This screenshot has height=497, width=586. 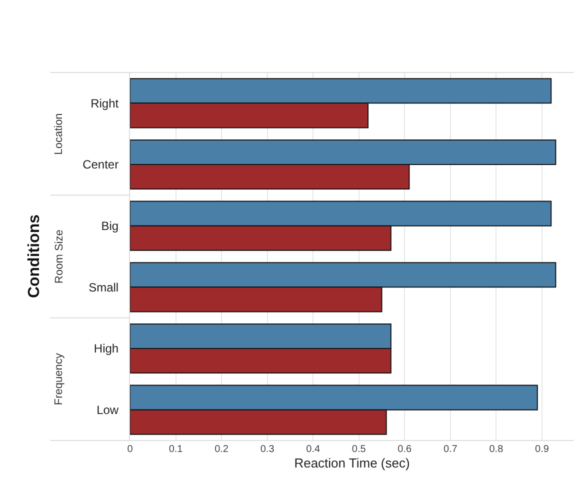 What do you see at coordinates (105, 103) in the screenshot?
I see `y-tick-label: Right` at bounding box center [105, 103].